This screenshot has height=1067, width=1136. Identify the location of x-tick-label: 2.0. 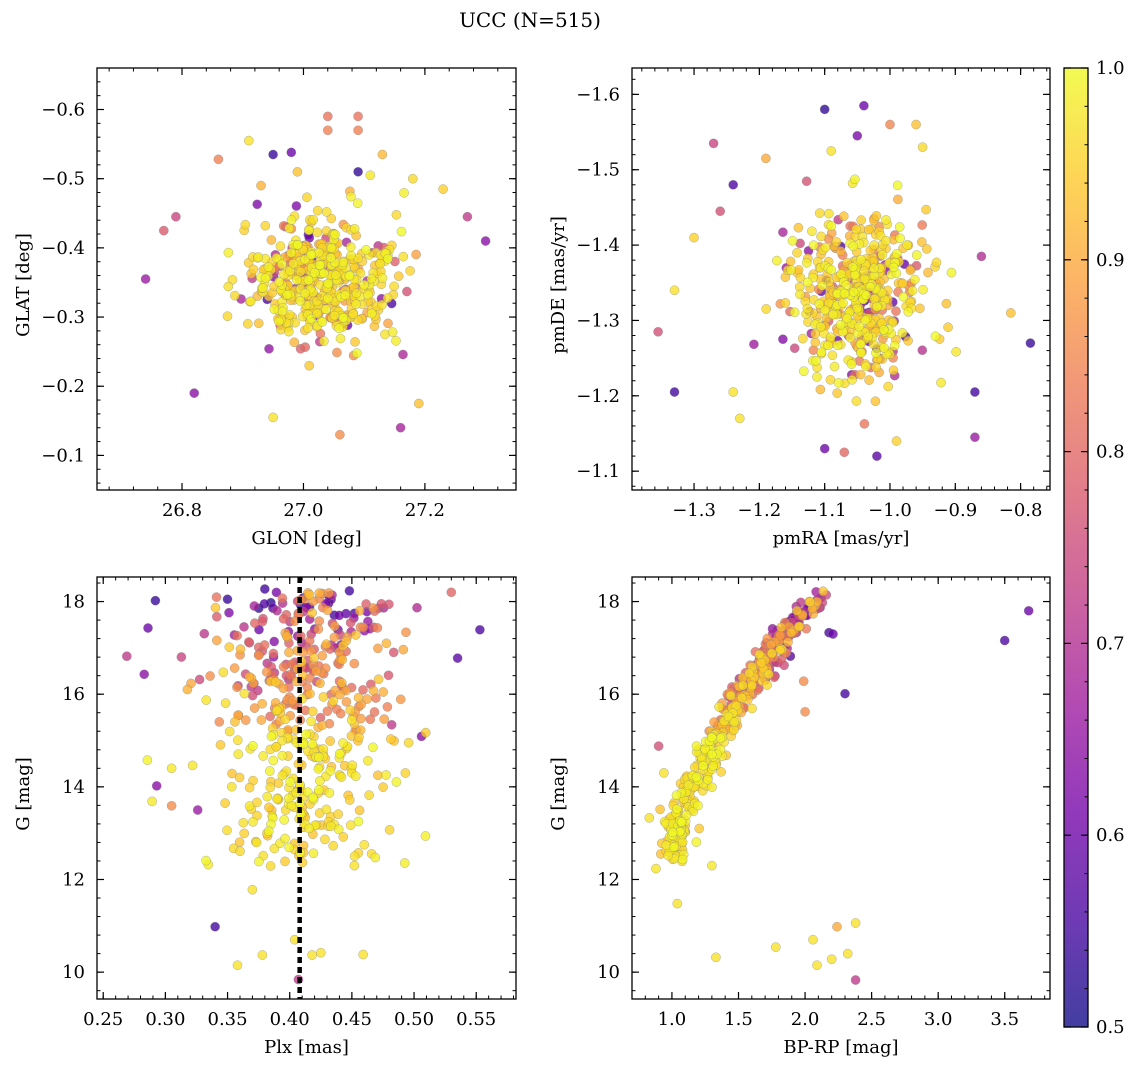
(805, 1019).